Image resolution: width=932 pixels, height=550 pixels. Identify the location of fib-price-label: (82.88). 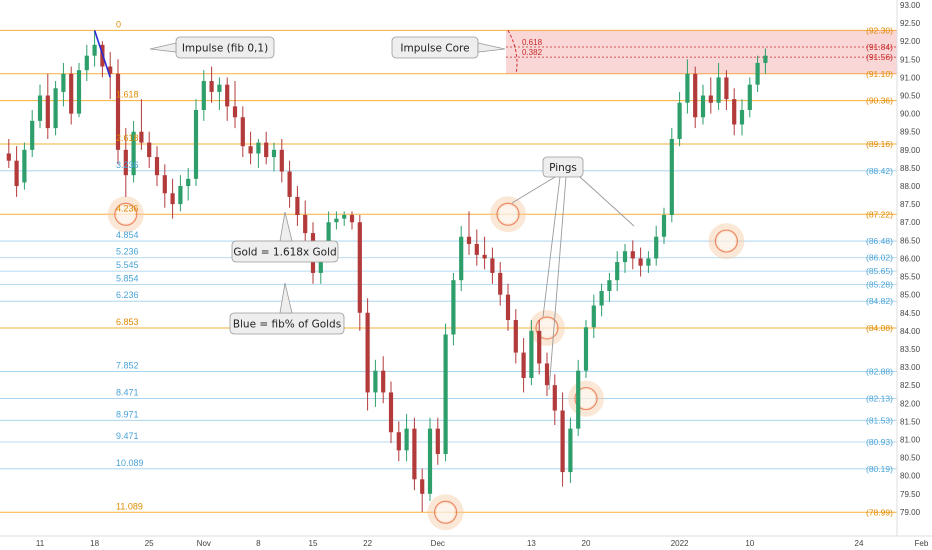
(879, 371).